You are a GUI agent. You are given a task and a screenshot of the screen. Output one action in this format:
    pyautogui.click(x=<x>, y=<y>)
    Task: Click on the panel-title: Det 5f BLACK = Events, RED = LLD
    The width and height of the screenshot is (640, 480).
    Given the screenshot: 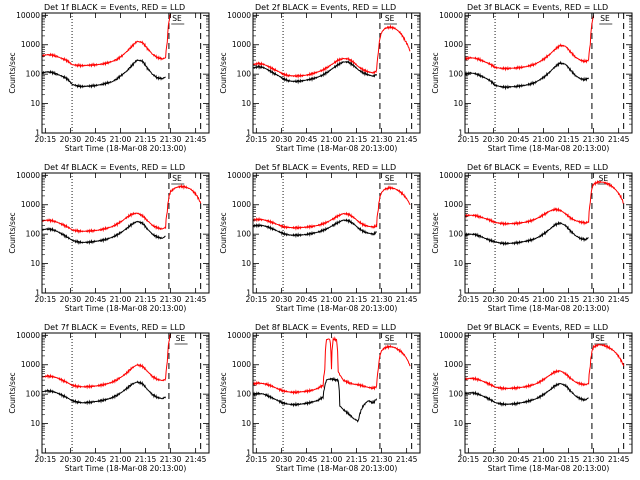 What is the action you would take?
    pyautogui.click(x=325, y=167)
    